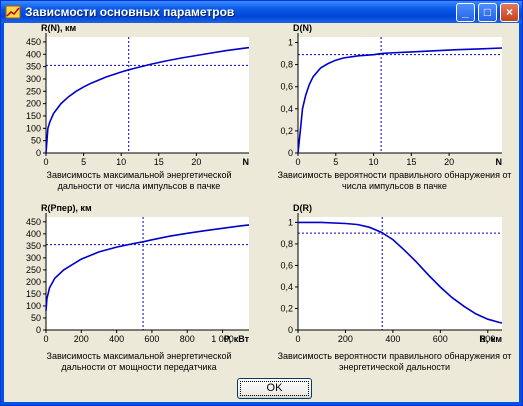 The image size is (523, 406). I want to click on dn-ytick-label: 0,4, so click(286, 109).